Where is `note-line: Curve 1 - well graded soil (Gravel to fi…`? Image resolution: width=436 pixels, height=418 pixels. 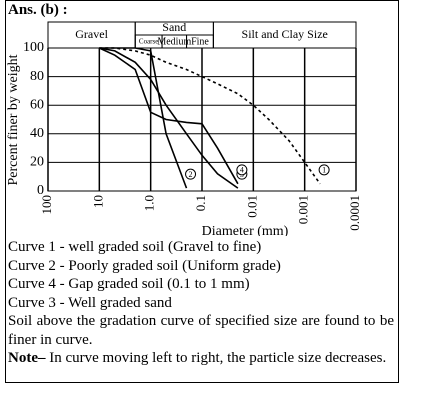
note-line: Curve 1 - well graded soil (Gravel to fi… is located at coordinates (135, 247).